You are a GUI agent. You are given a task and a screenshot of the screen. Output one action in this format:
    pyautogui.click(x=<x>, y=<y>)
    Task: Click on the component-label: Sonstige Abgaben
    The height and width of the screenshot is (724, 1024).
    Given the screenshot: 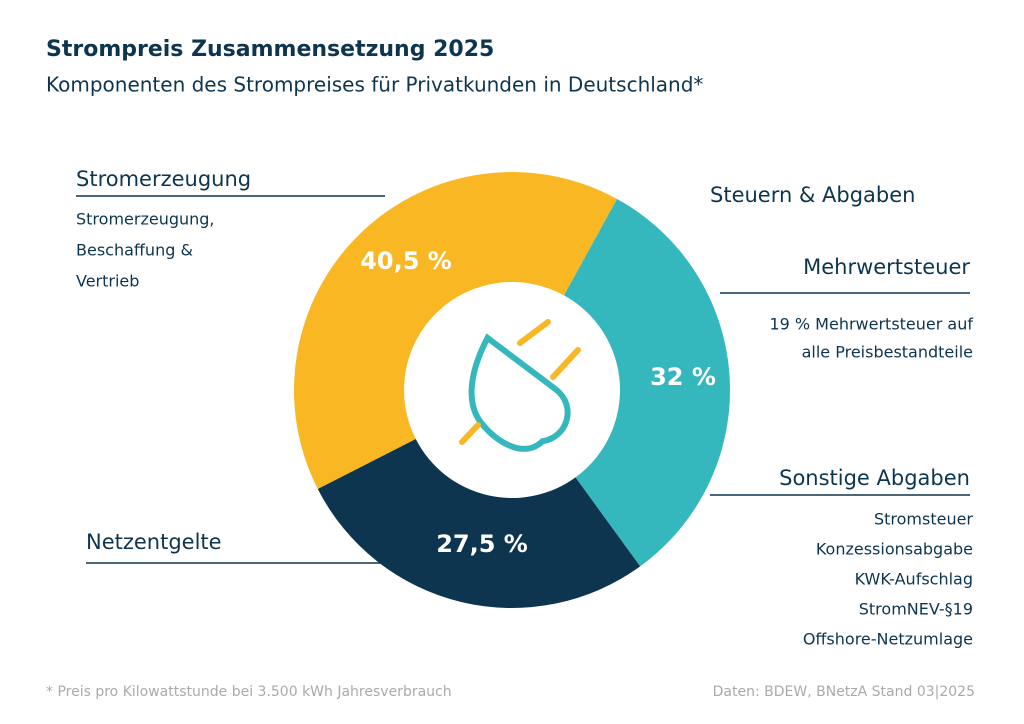 What is the action you would take?
    pyautogui.click(x=874, y=478)
    